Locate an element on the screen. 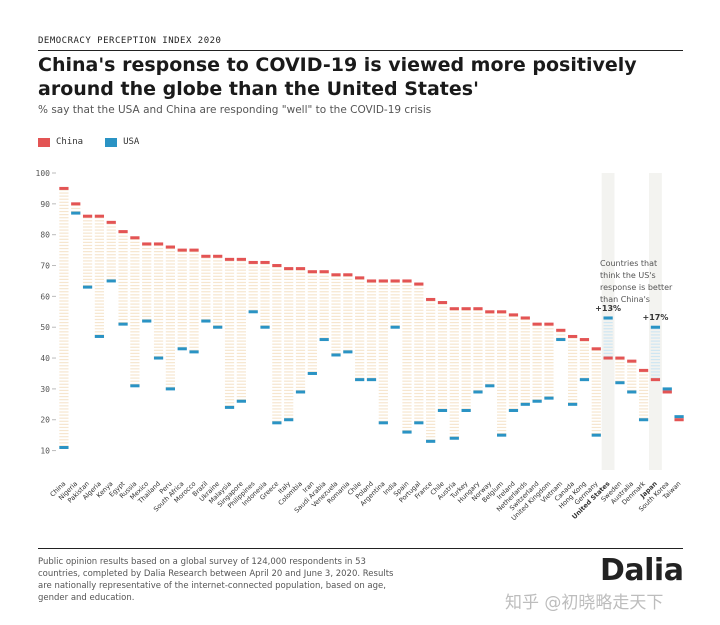 The width and height of the screenshot is (720, 625). legend-item-china: China is located at coordinates (60, 142).